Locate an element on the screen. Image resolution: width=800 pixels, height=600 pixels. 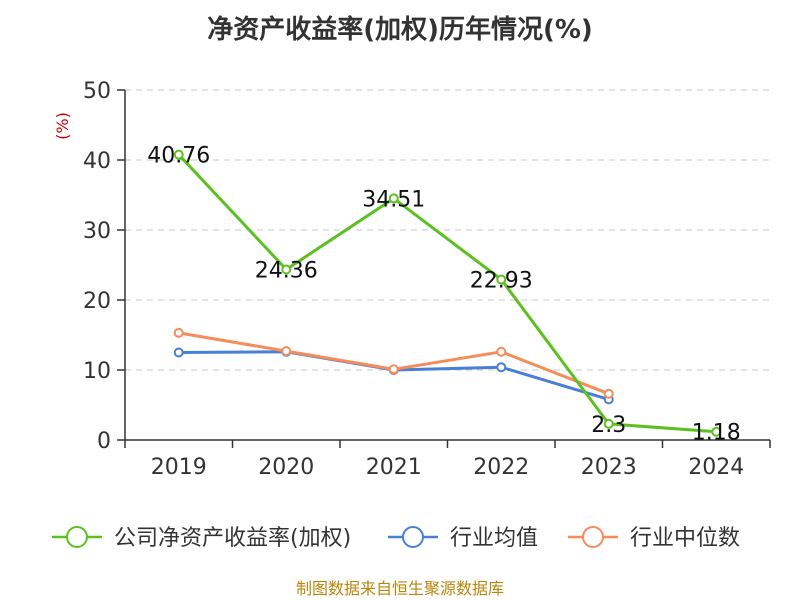
data-label: 34.51 is located at coordinates (393, 199).